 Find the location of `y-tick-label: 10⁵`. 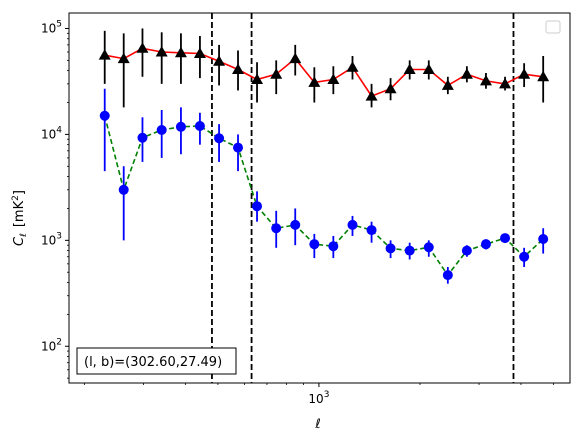

y-tick-label: 10⁵ is located at coordinates (51, 27).